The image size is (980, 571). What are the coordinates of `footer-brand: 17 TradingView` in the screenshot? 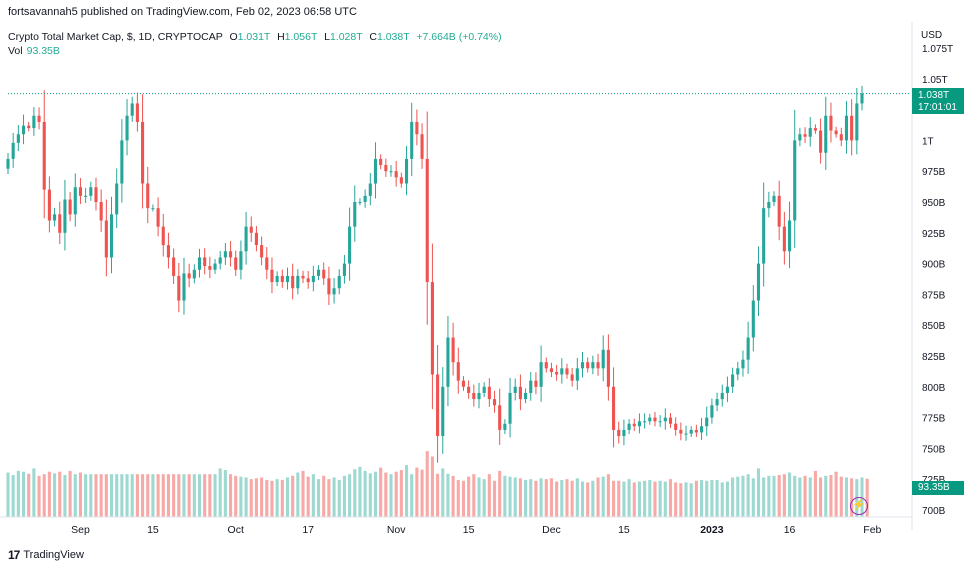 It's located at (46, 555).